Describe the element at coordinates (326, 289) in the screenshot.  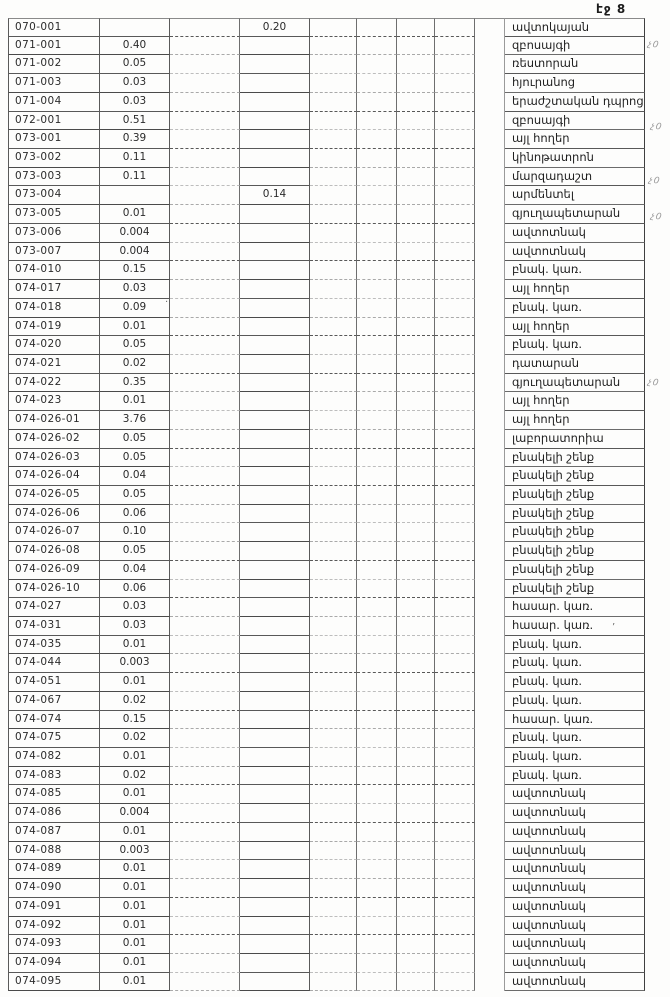
I see `table-row: 074-017 0.03 այլ հողեր` at that location.